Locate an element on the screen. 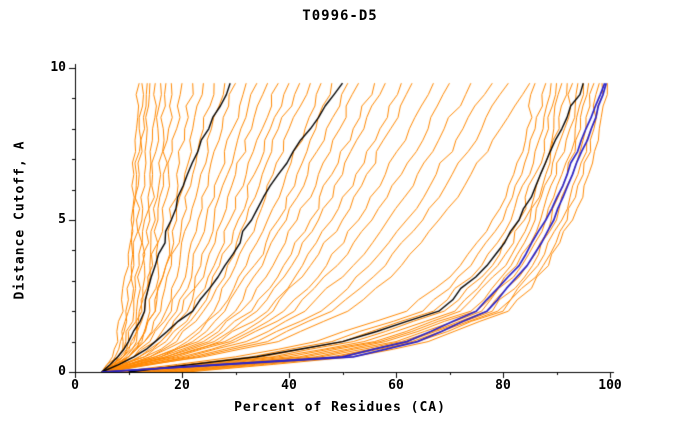 The height and width of the screenshot is (440, 680). x-tick-label: 0 is located at coordinates (75, 385).